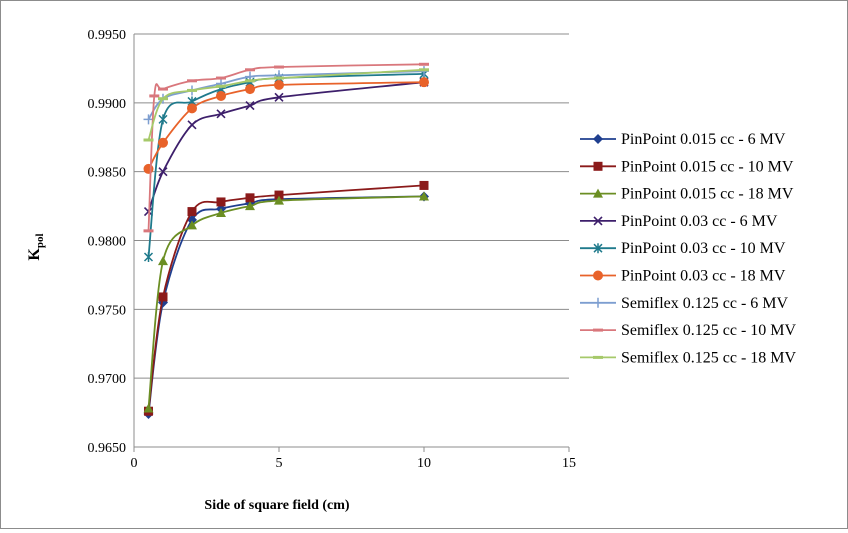 The height and width of the screenshot is (533, 848). Describe the element at coordinates (353, 459) in the screenshot. I see `x-tick-labels: 0 5 10 15` at that location.